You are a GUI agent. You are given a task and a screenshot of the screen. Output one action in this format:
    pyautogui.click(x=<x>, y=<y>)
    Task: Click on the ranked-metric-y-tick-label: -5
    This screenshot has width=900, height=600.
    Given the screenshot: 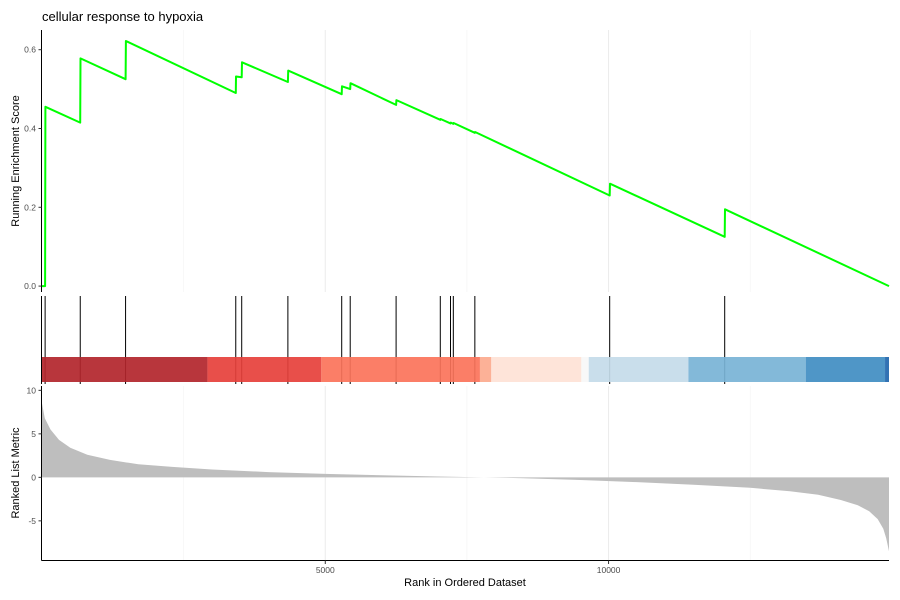 What is the action you would take?
    pyautogui.click(x=32, y=521)
    